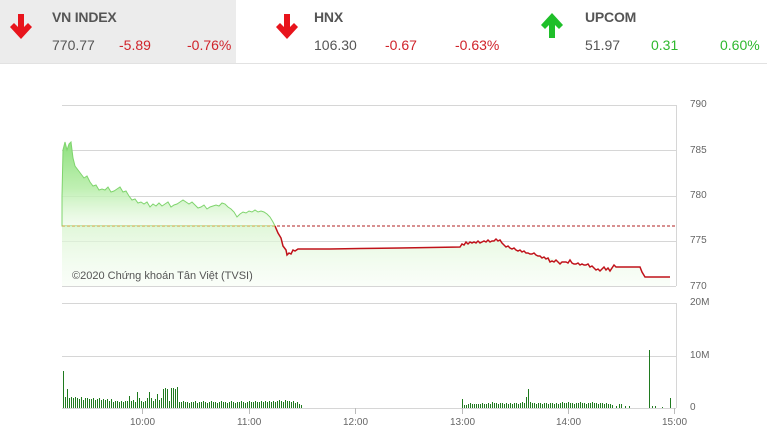  What do you see at coordinates (356, 422) in the screenshot?
I see `time-axis-tick: 12:00` at bounding box center [356, 422].